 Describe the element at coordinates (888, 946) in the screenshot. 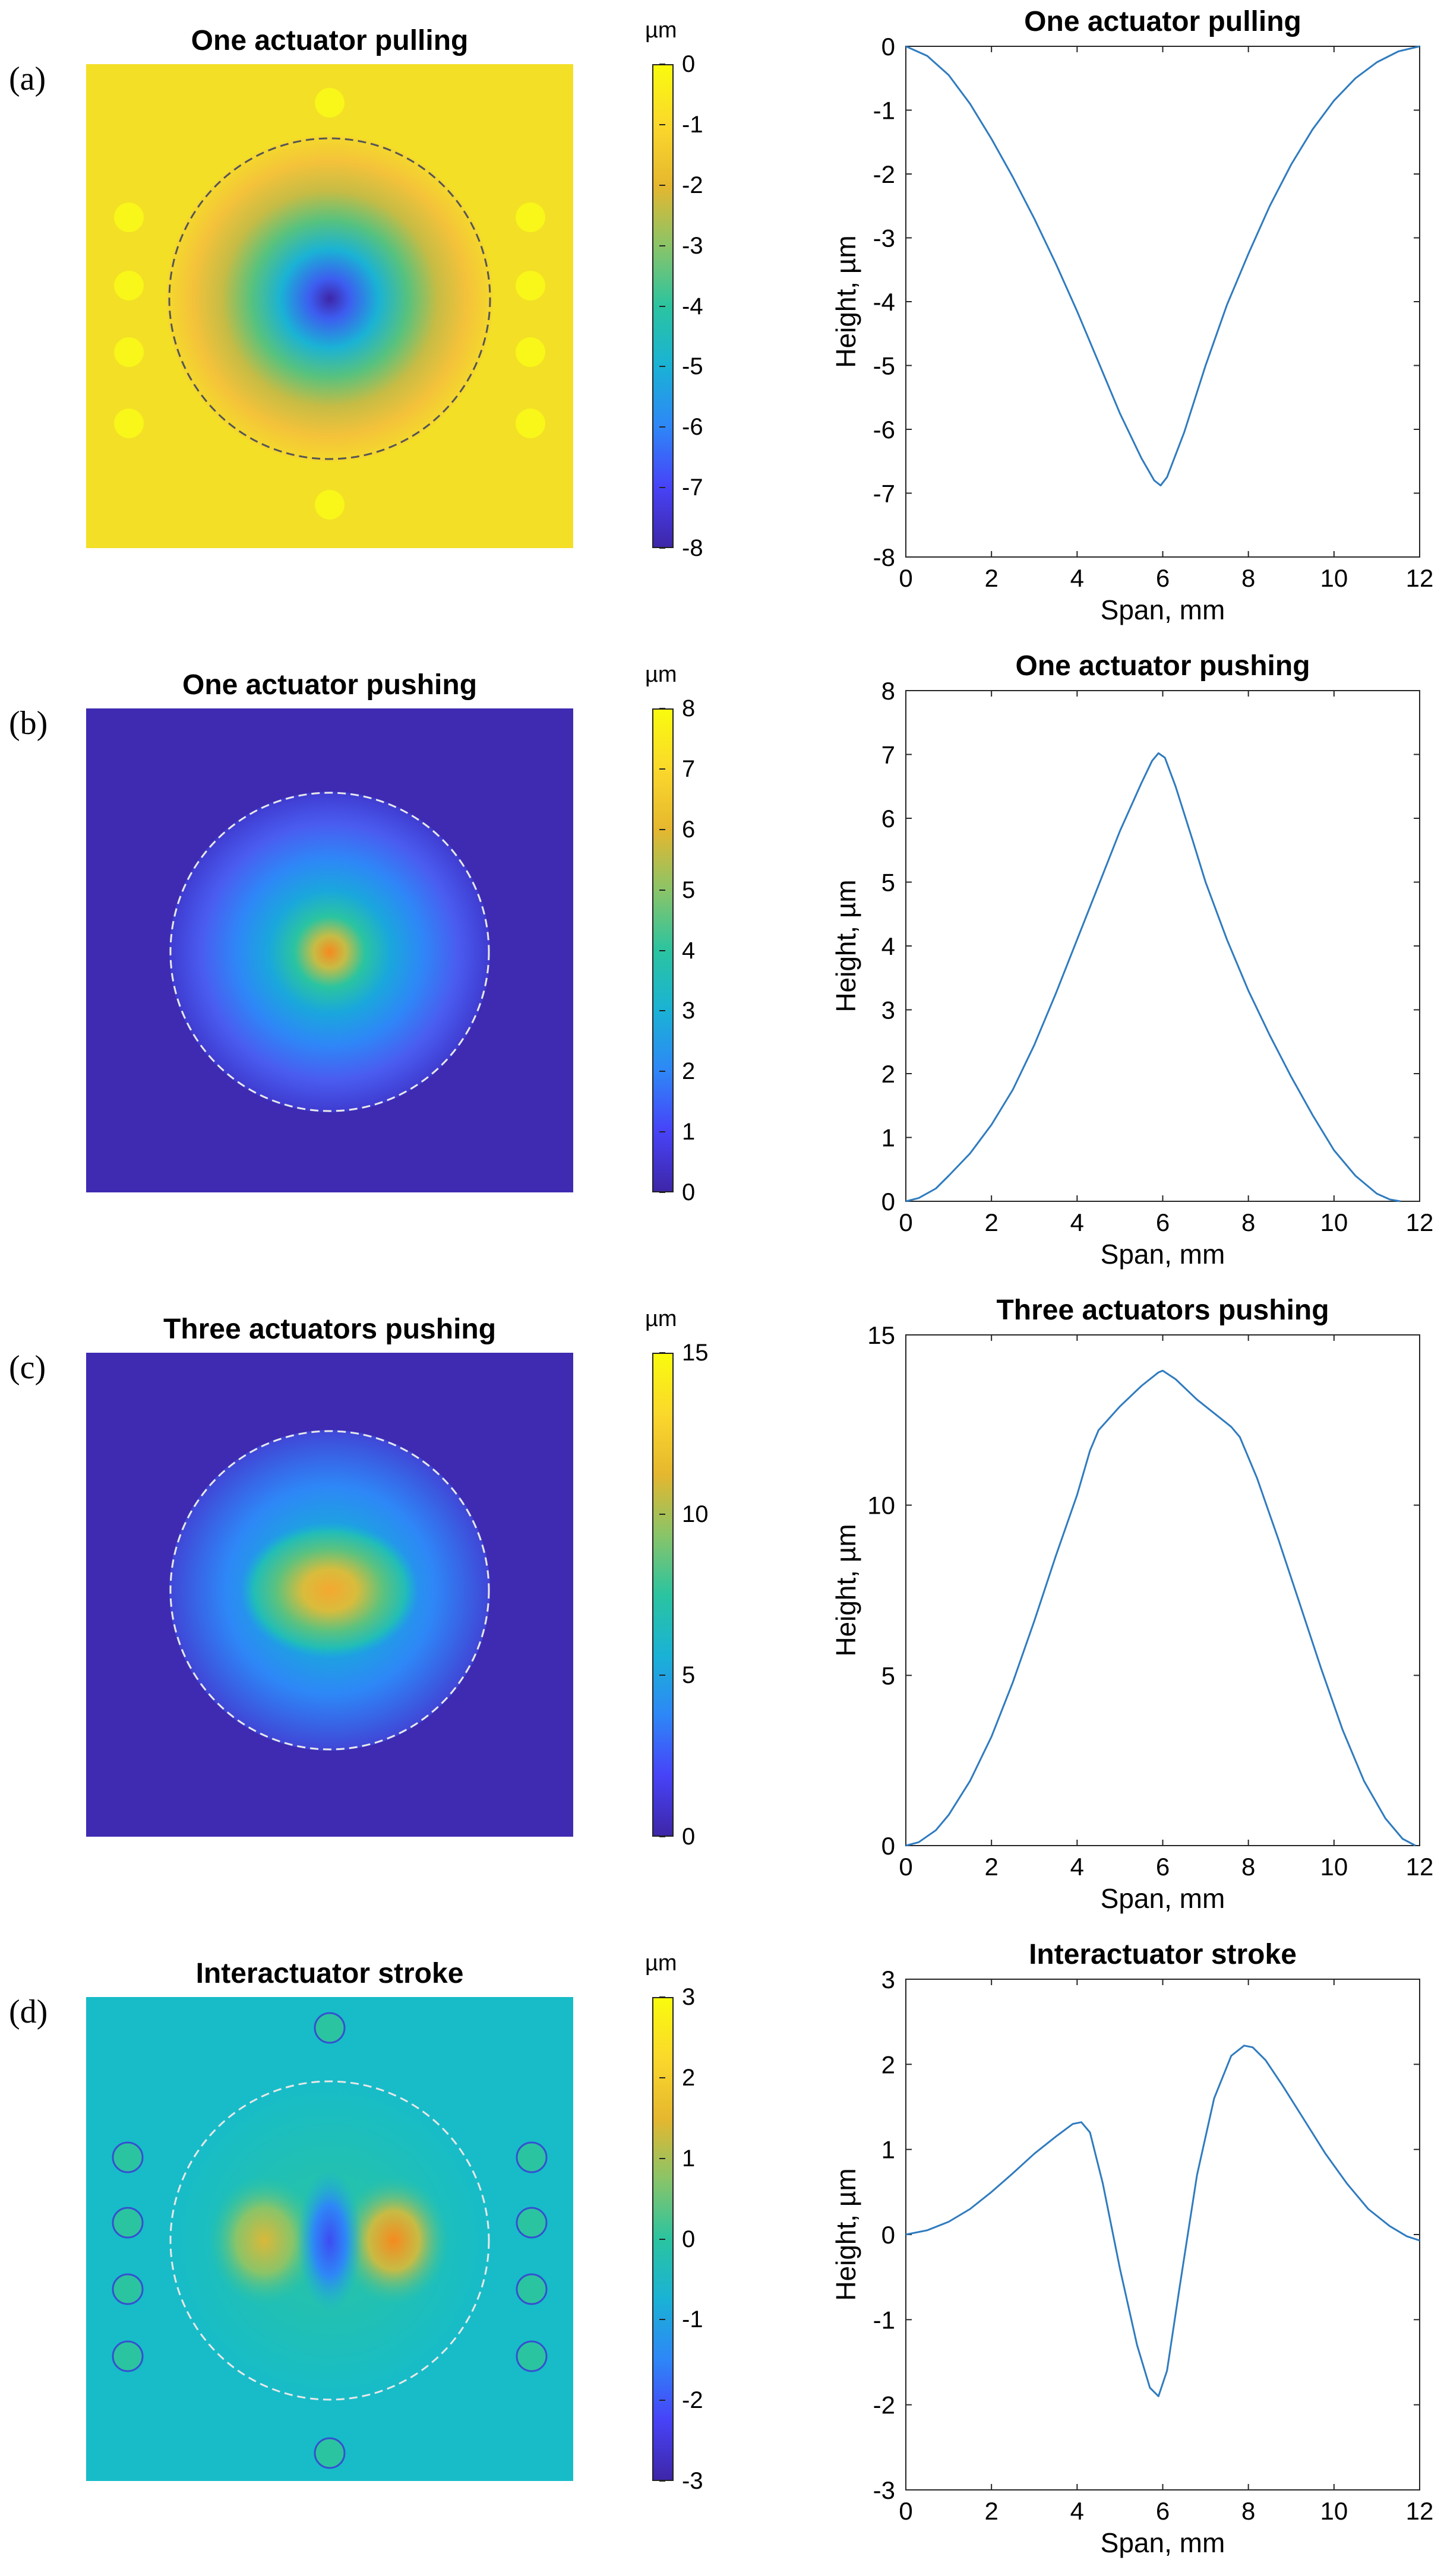

I see `y-tick-label: 4` at that location.